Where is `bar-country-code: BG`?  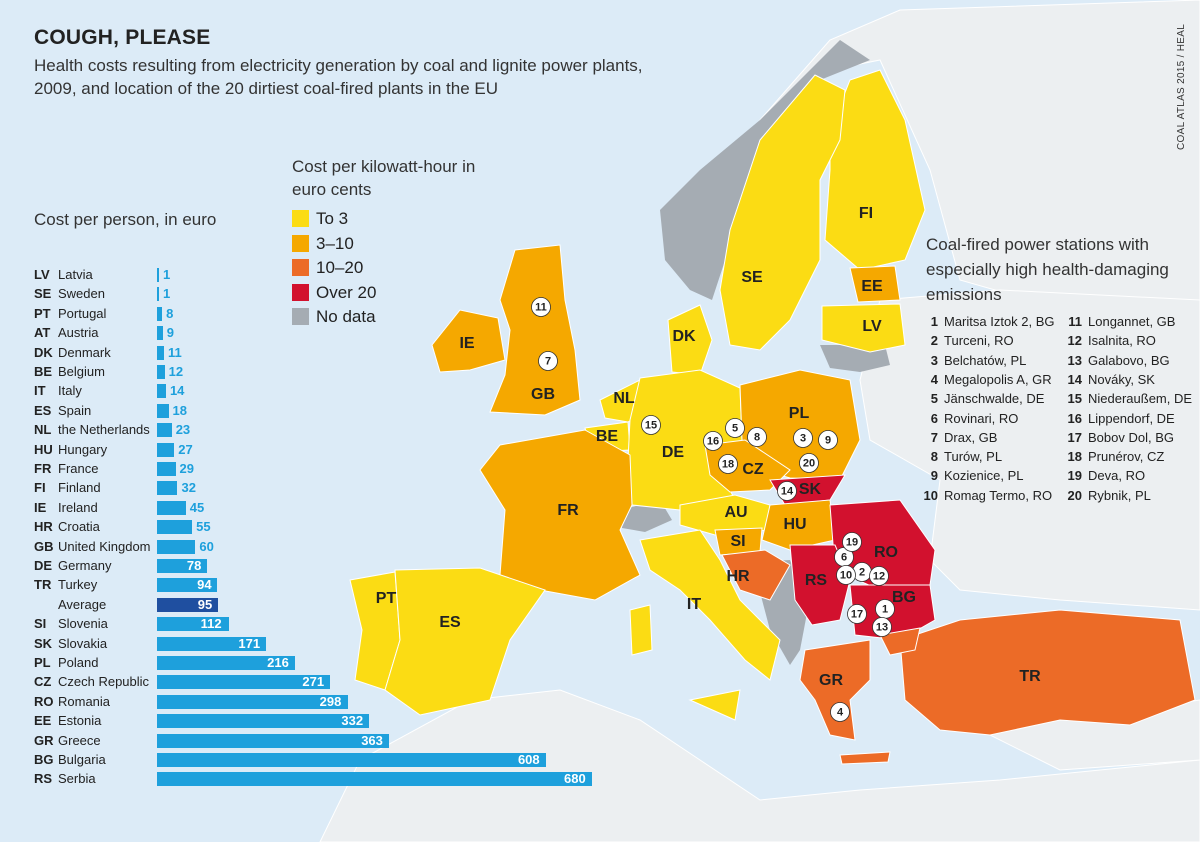
bar-country-code: BG is located at coordinates (44, 759).